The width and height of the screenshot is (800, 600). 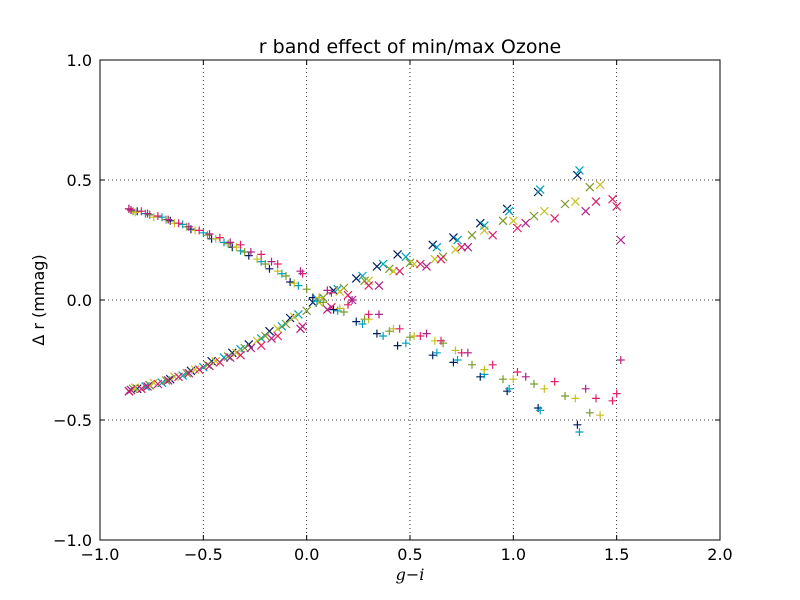 What do you see at coordinates (306, 554) in the screenshot?
I see `x-tick-label: 0.0` at bounding box center [306, 554].